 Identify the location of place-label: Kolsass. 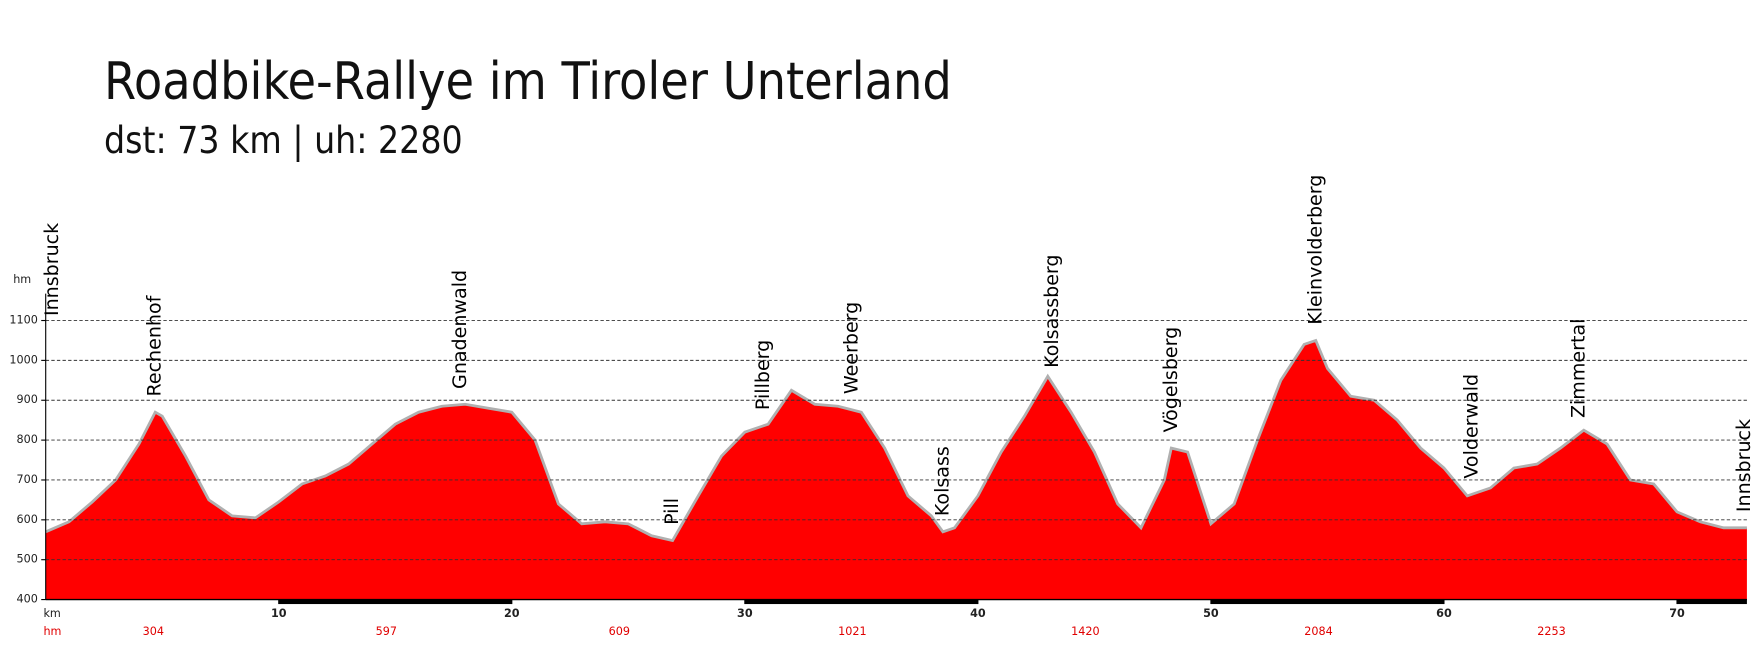
(942, 481).